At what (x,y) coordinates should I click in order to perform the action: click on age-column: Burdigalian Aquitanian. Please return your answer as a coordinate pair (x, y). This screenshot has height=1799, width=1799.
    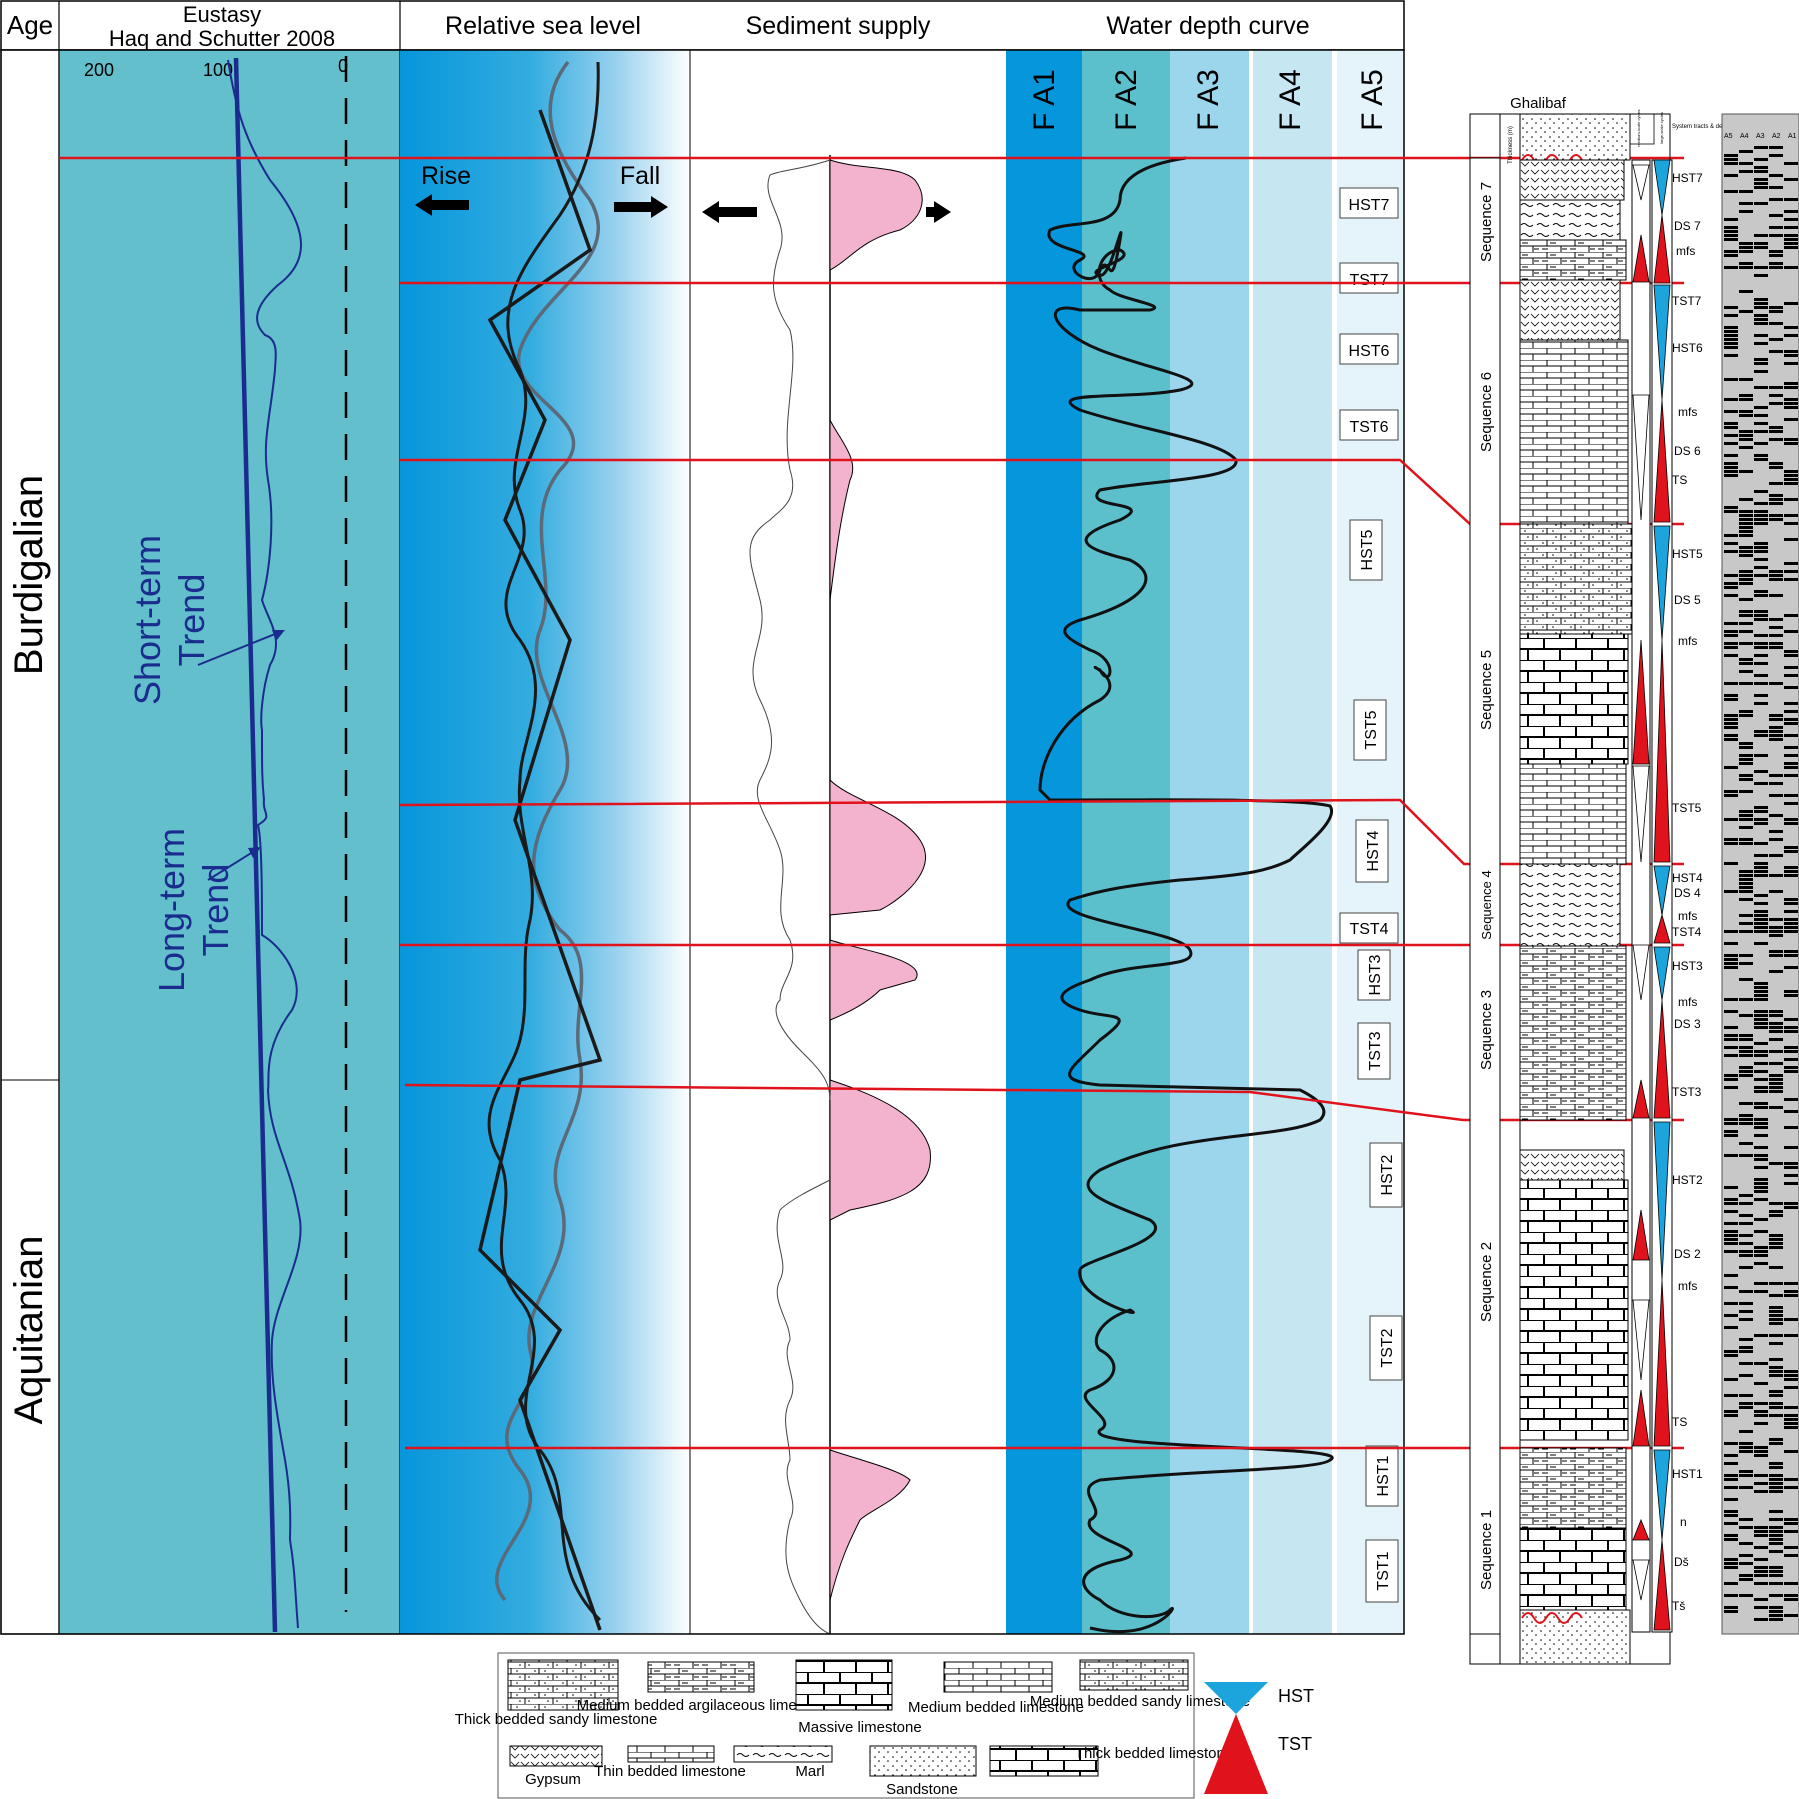
    Looking at the image, I should click on (30, 842).